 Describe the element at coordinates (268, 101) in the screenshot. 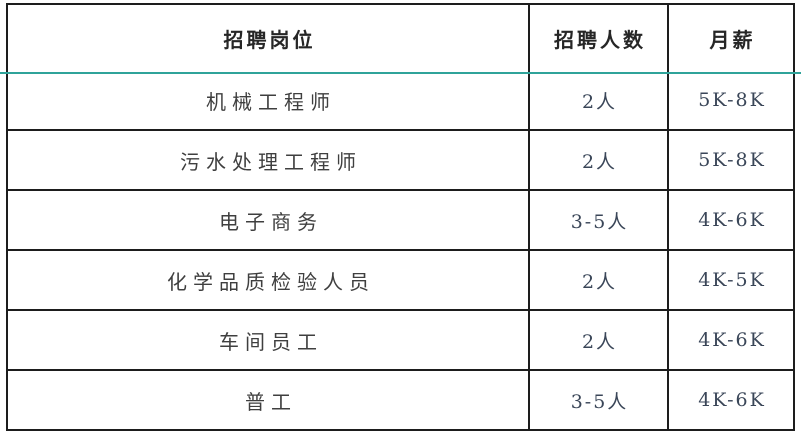

I see `position-cell: 机械工程师` at that location.